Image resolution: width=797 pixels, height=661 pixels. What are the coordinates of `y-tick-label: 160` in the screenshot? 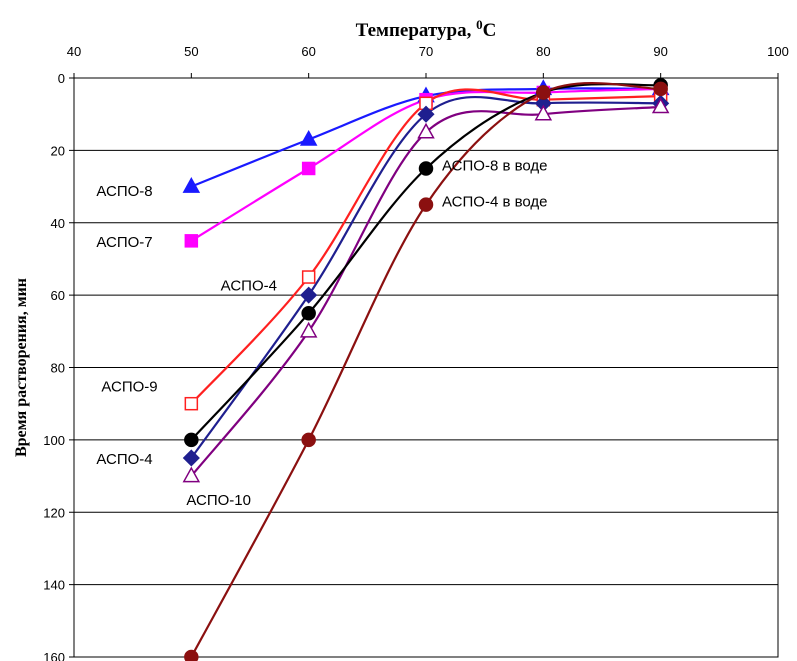 It's located at (54, 655).